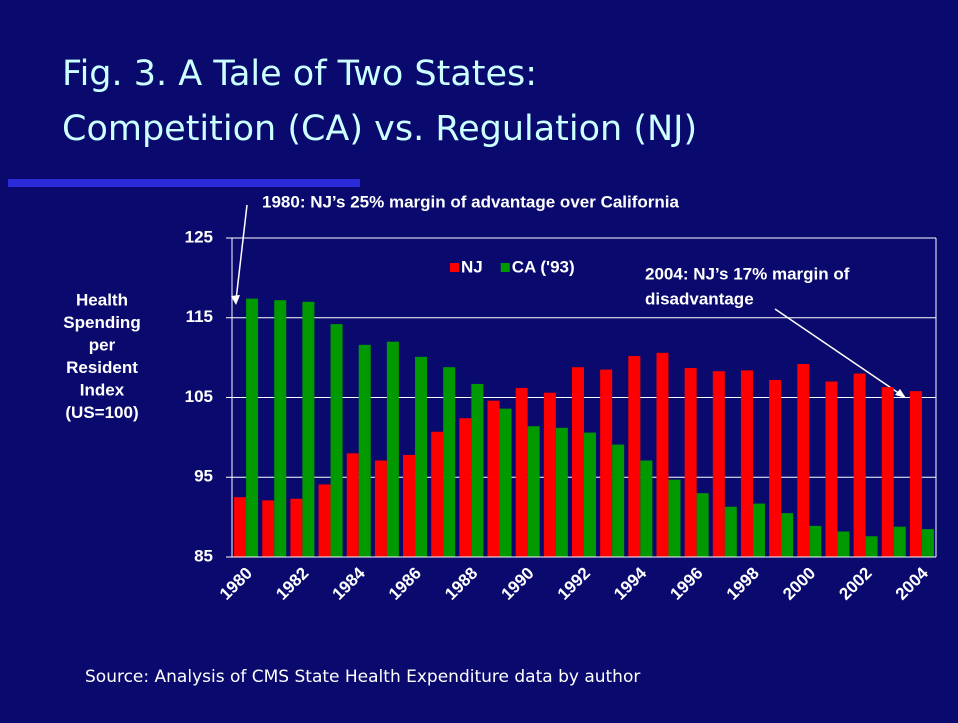 Image resolution: width=958 pixels, height=723 pixels. Describe the element at coordinates (686, 584) in the screenshot. I see `x-tick-label: 1996` at that location.